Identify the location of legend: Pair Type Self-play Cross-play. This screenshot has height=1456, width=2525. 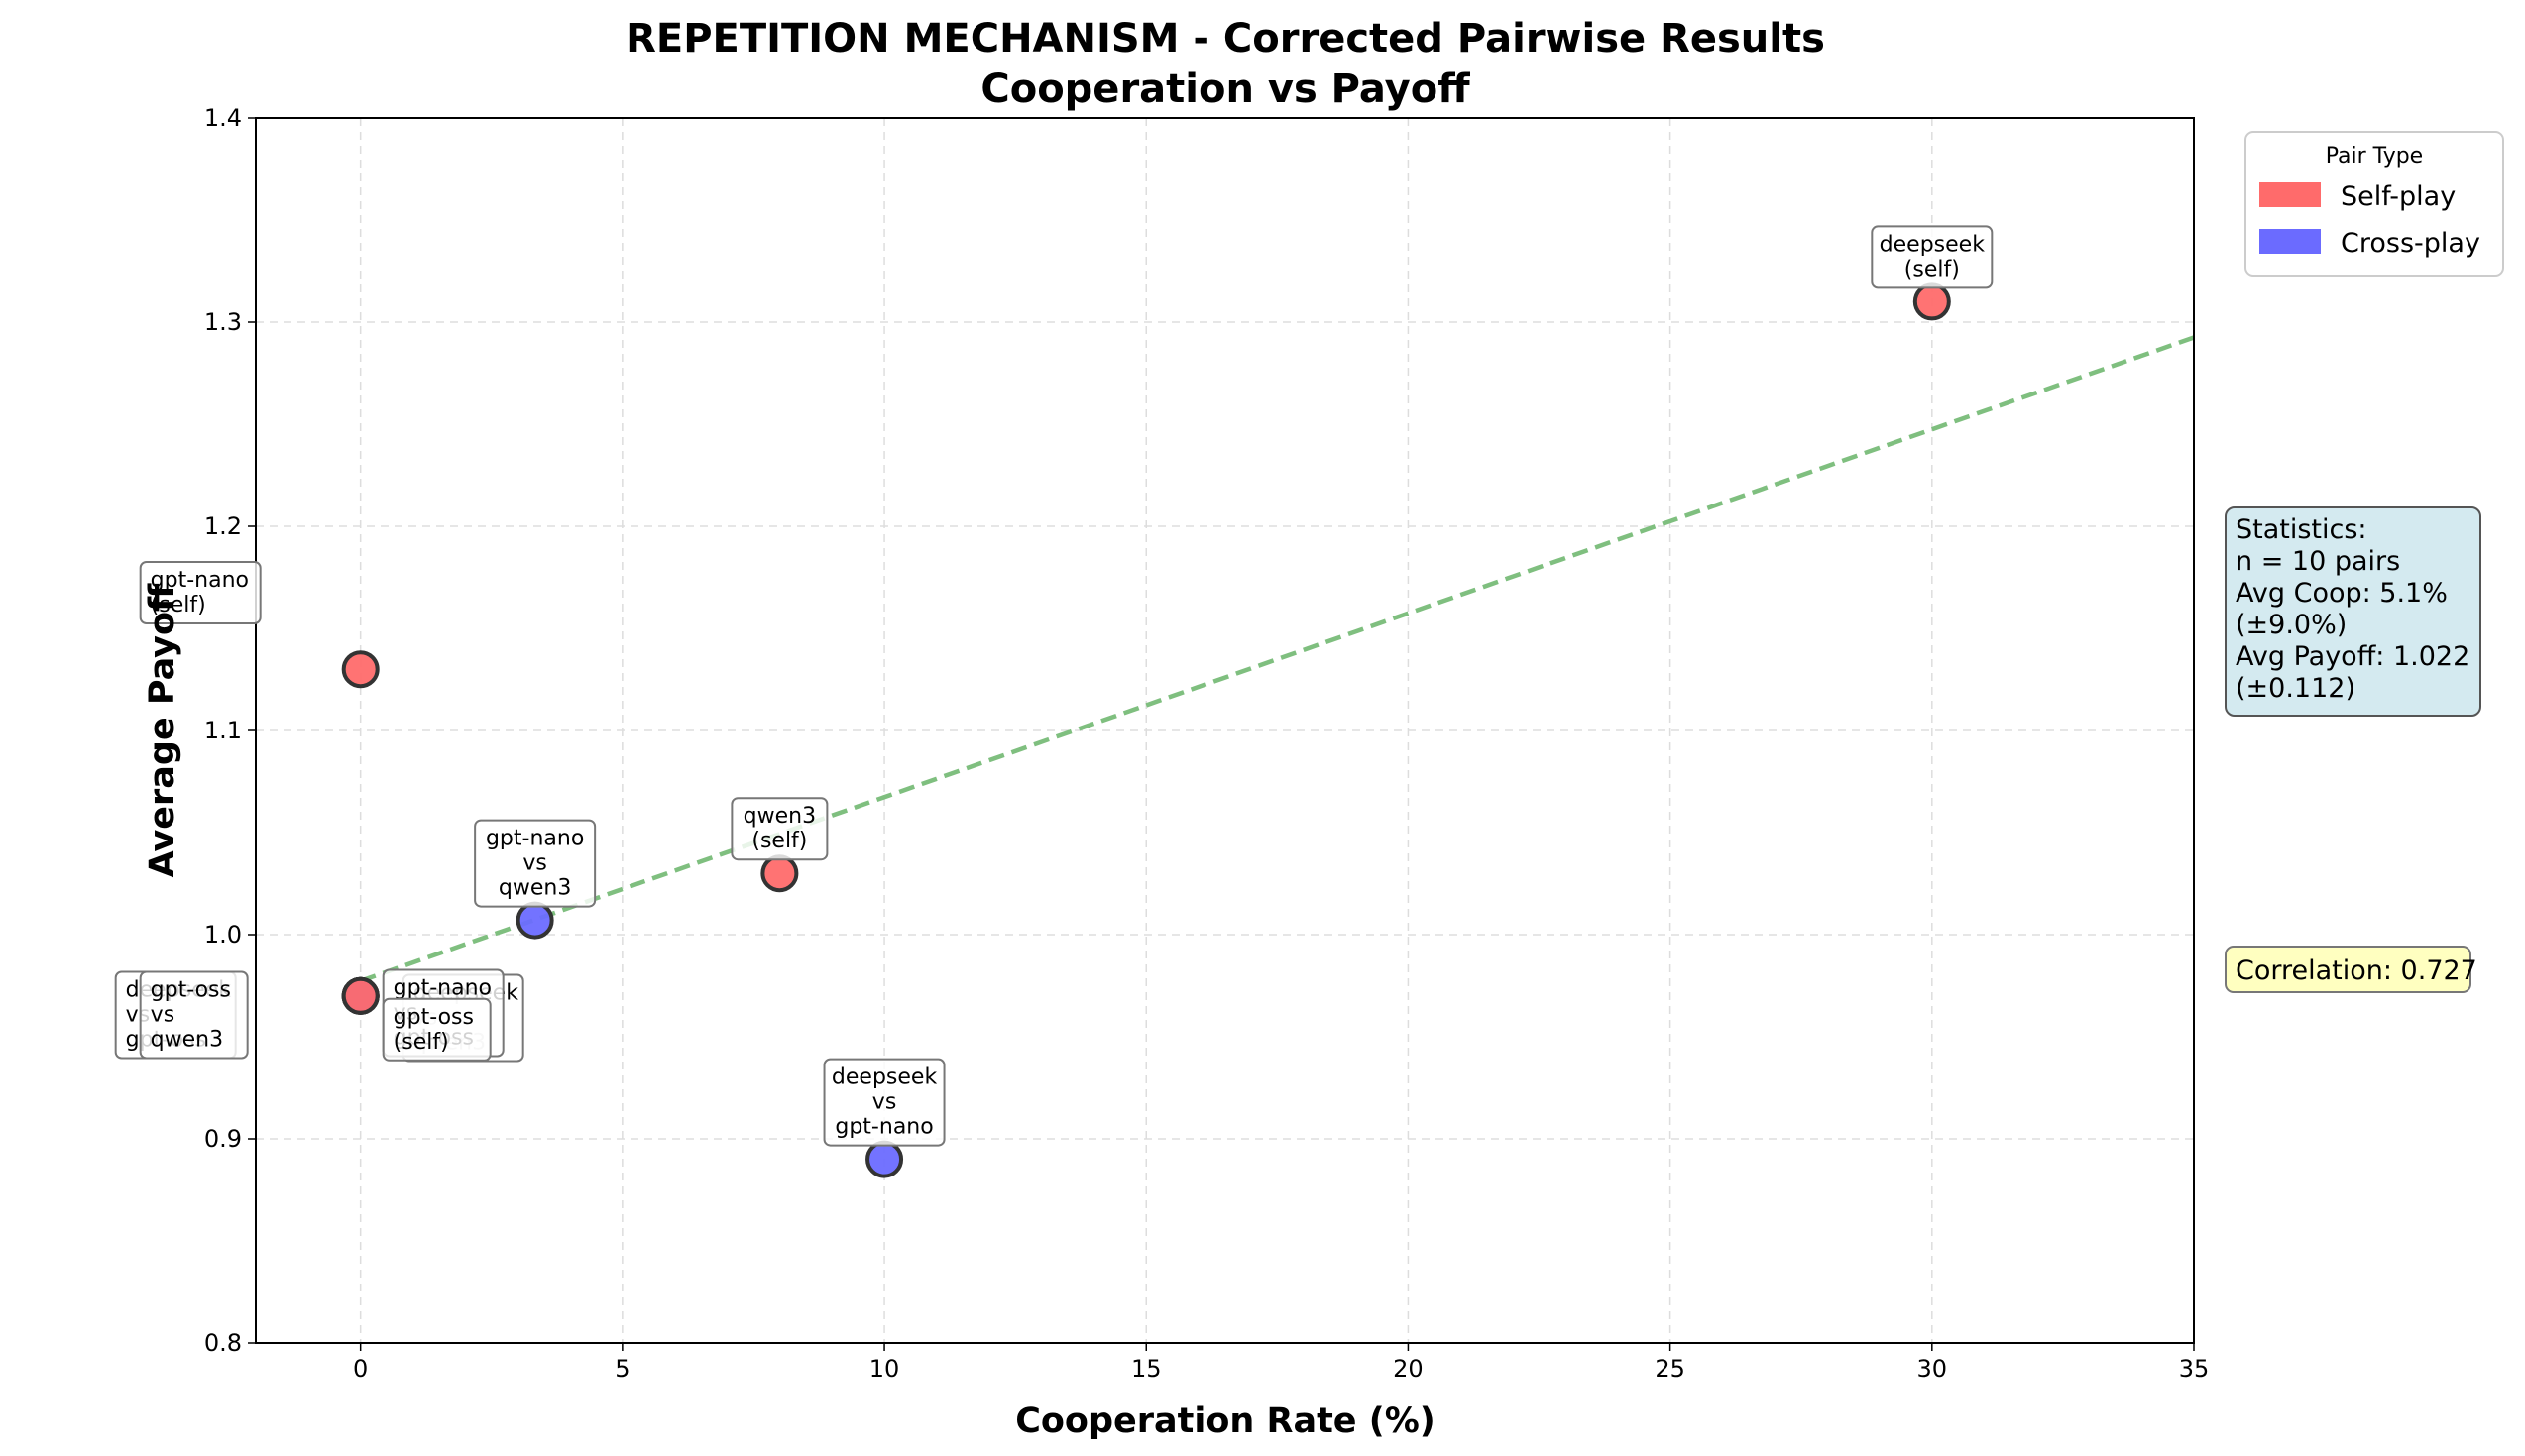
(2374, 204).